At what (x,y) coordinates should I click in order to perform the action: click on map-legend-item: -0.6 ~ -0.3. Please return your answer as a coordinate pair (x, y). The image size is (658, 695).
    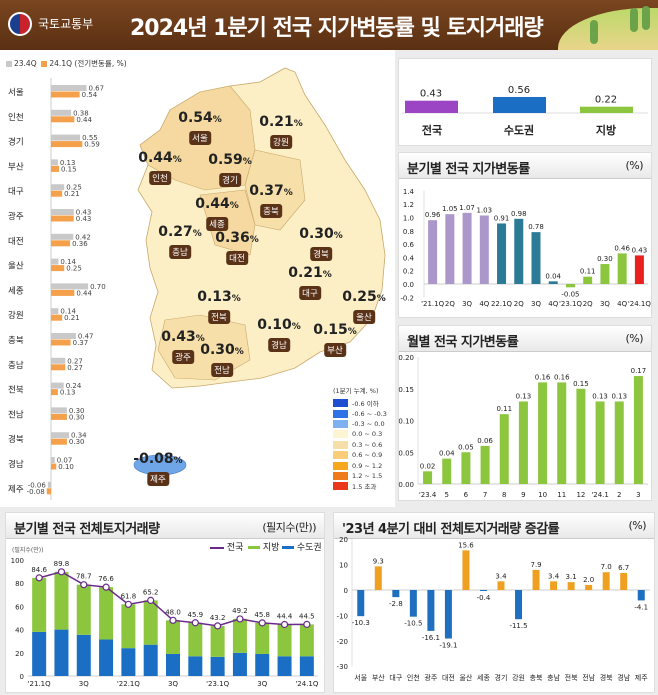
    Looking at the image, I should click on (360, 413).